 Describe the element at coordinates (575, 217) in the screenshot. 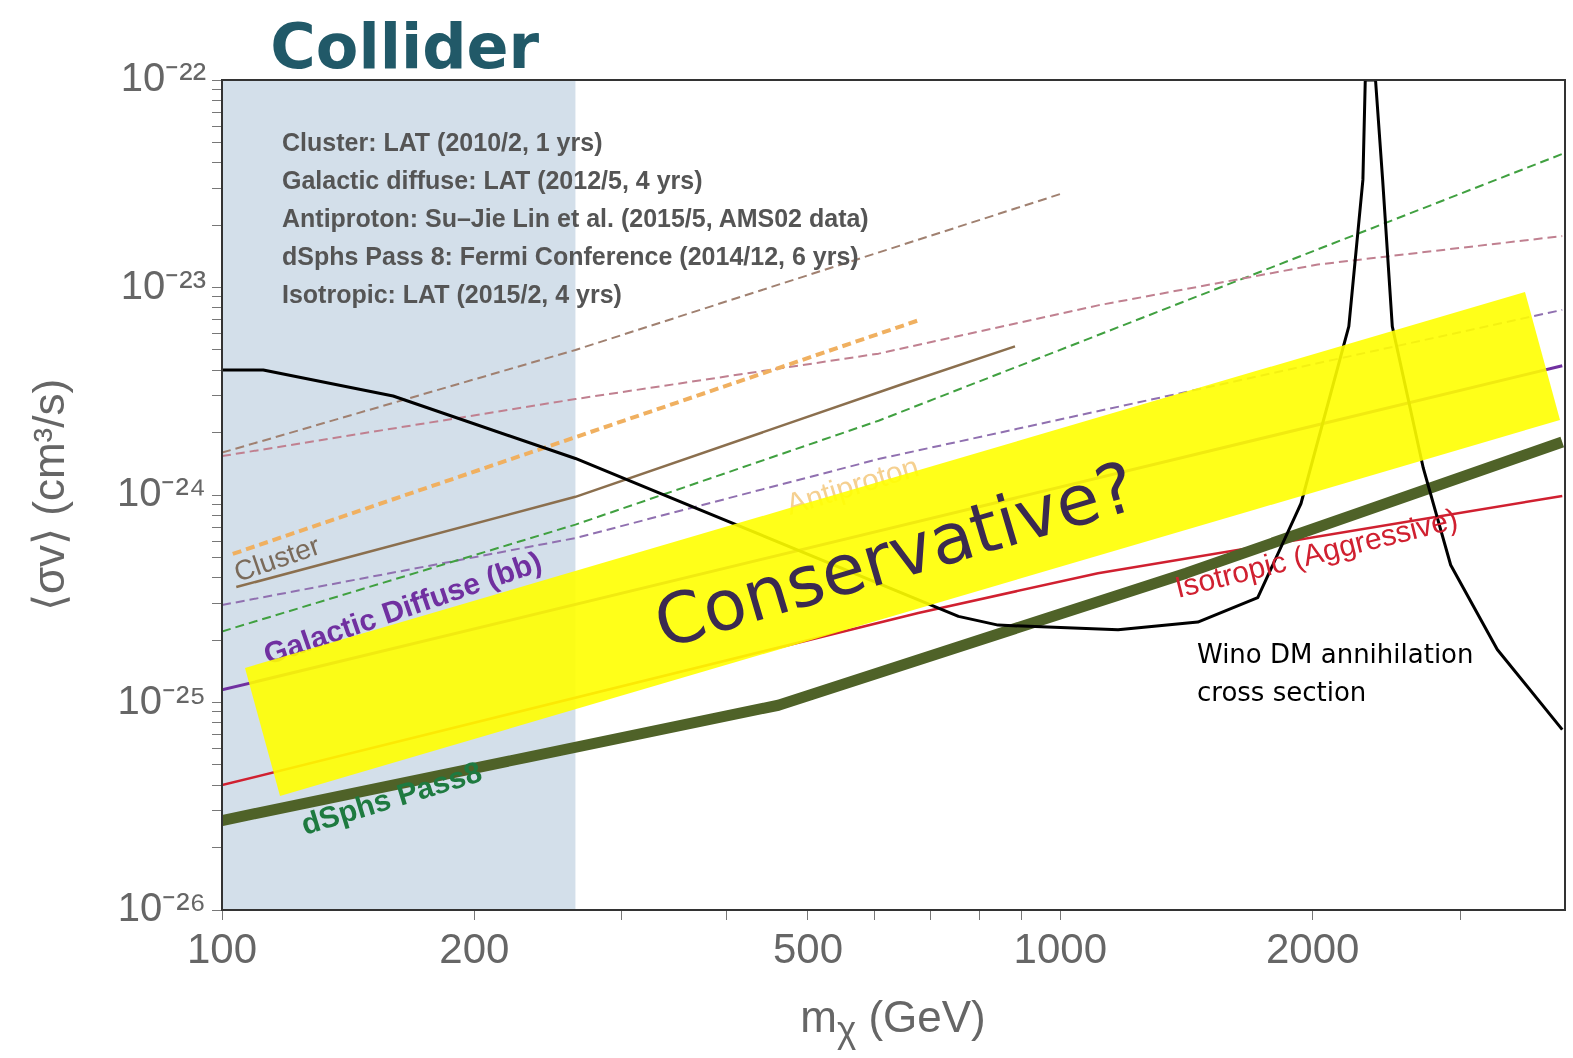

I see `annotation: Antiproton: Su–Jie Lin et al. (2015/5, AMS02 data)` at that location.